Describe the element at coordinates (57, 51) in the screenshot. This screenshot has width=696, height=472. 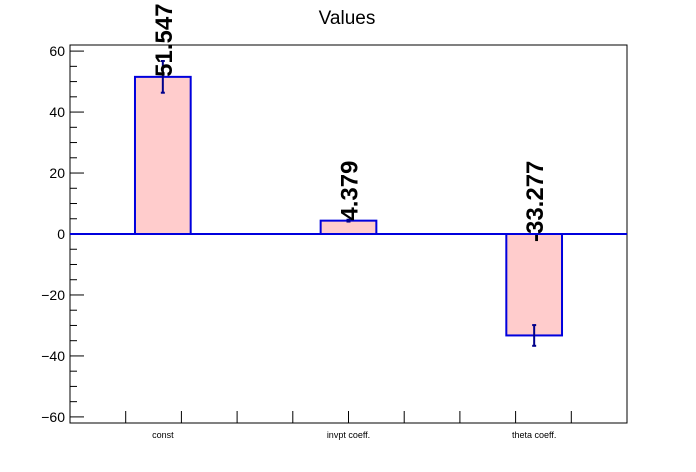
I see `y-tick-label: 60` at that location.